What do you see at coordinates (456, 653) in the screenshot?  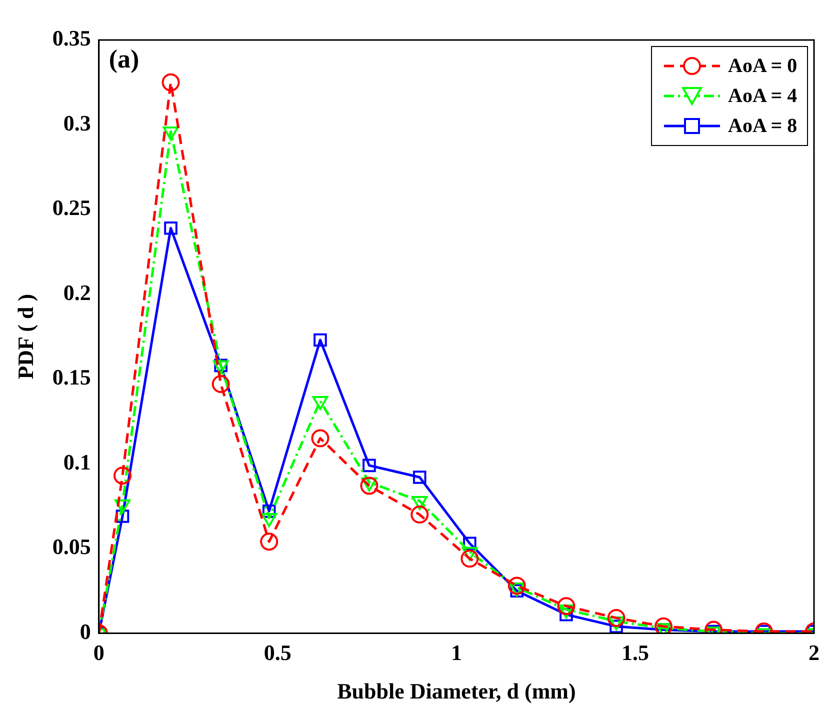 I see `x-tick-label: 1` at bounding box center [456, 653].